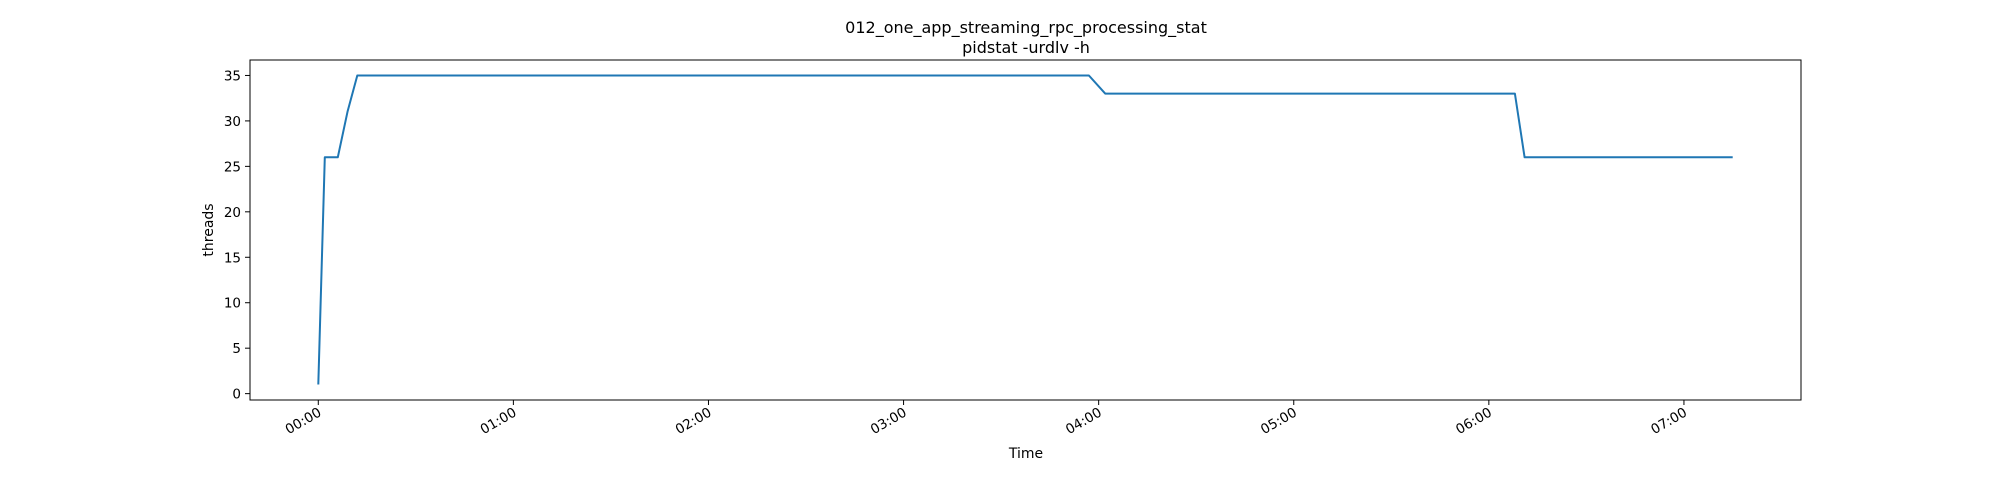  I want to click on y-tick-label: 20, so click(232, 213).